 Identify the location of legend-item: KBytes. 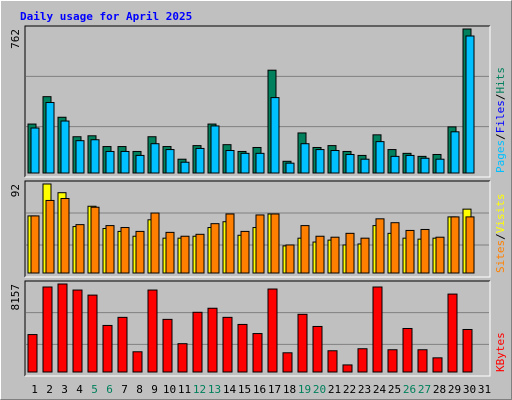
(500, 352).